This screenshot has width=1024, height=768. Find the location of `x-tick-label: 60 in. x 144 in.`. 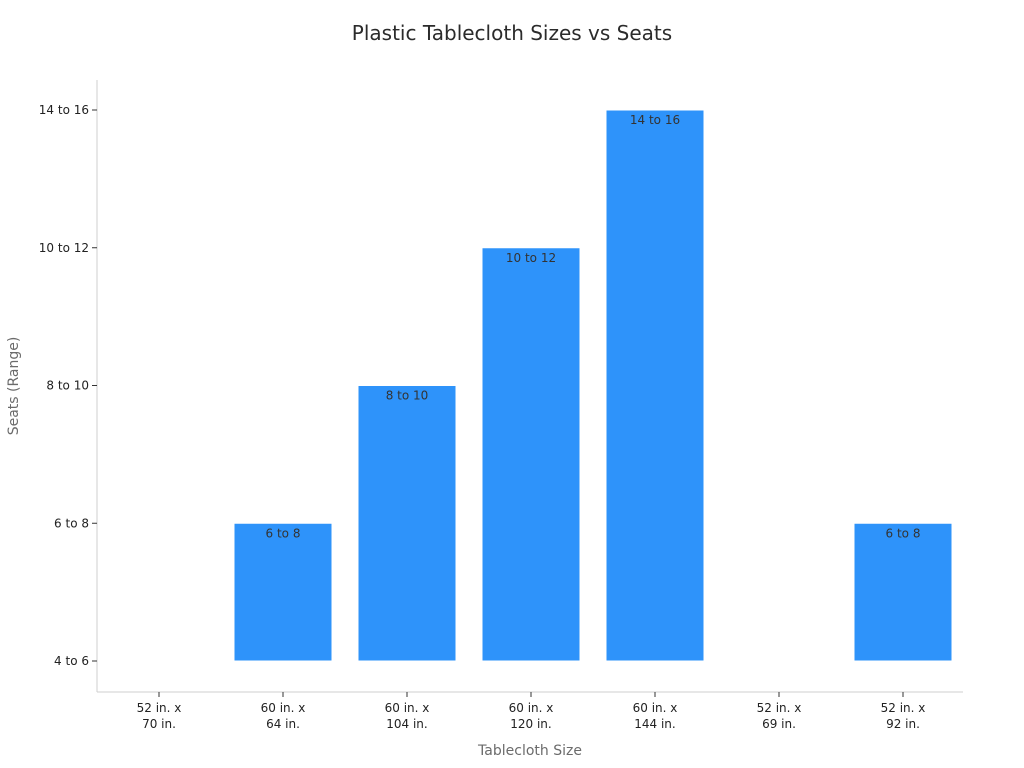

x-tick-label: 60 in. x 144 in. is located at coordinates (655, 716).